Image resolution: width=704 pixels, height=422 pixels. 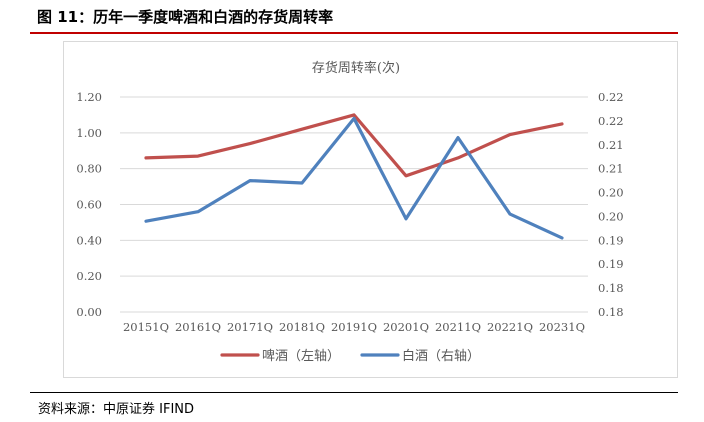 I want to click on left-tick-label: 0.60, so click(x=89, y=205).